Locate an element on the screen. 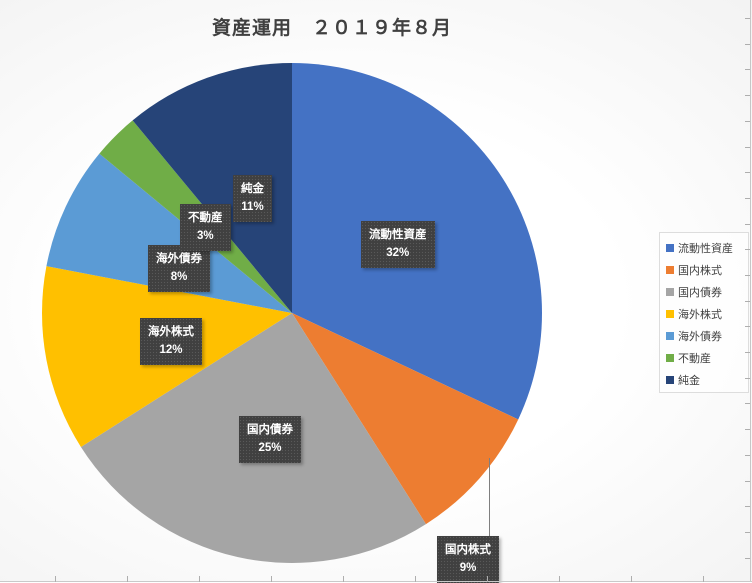 This screenshot has width=752, height=583. legend-label: 海外株式 is located at coordinates (700, 315).